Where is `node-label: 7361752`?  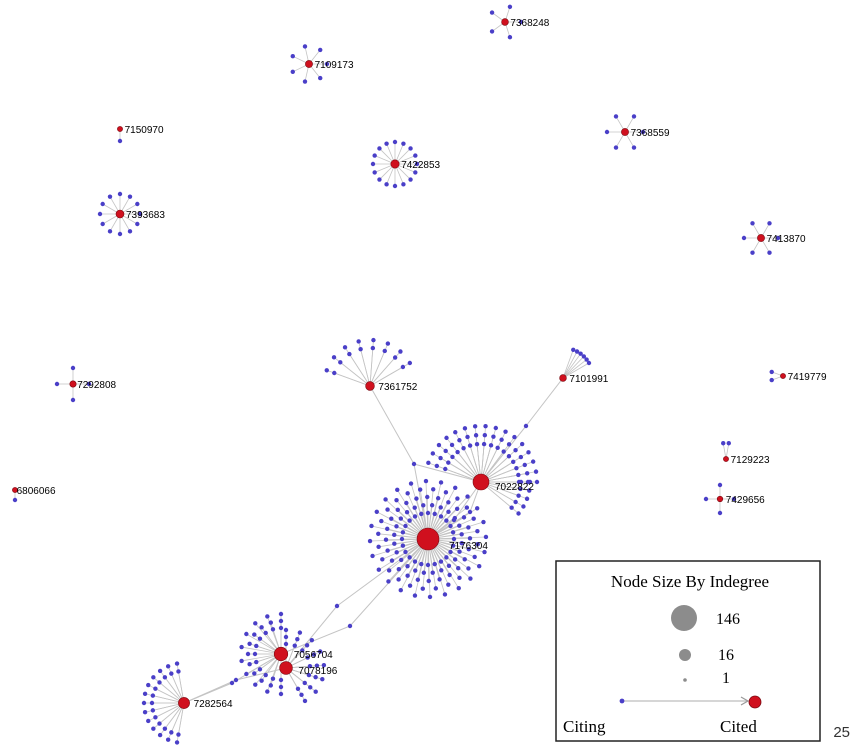 node-label: 7361752 is located at coordinates (397, 387).